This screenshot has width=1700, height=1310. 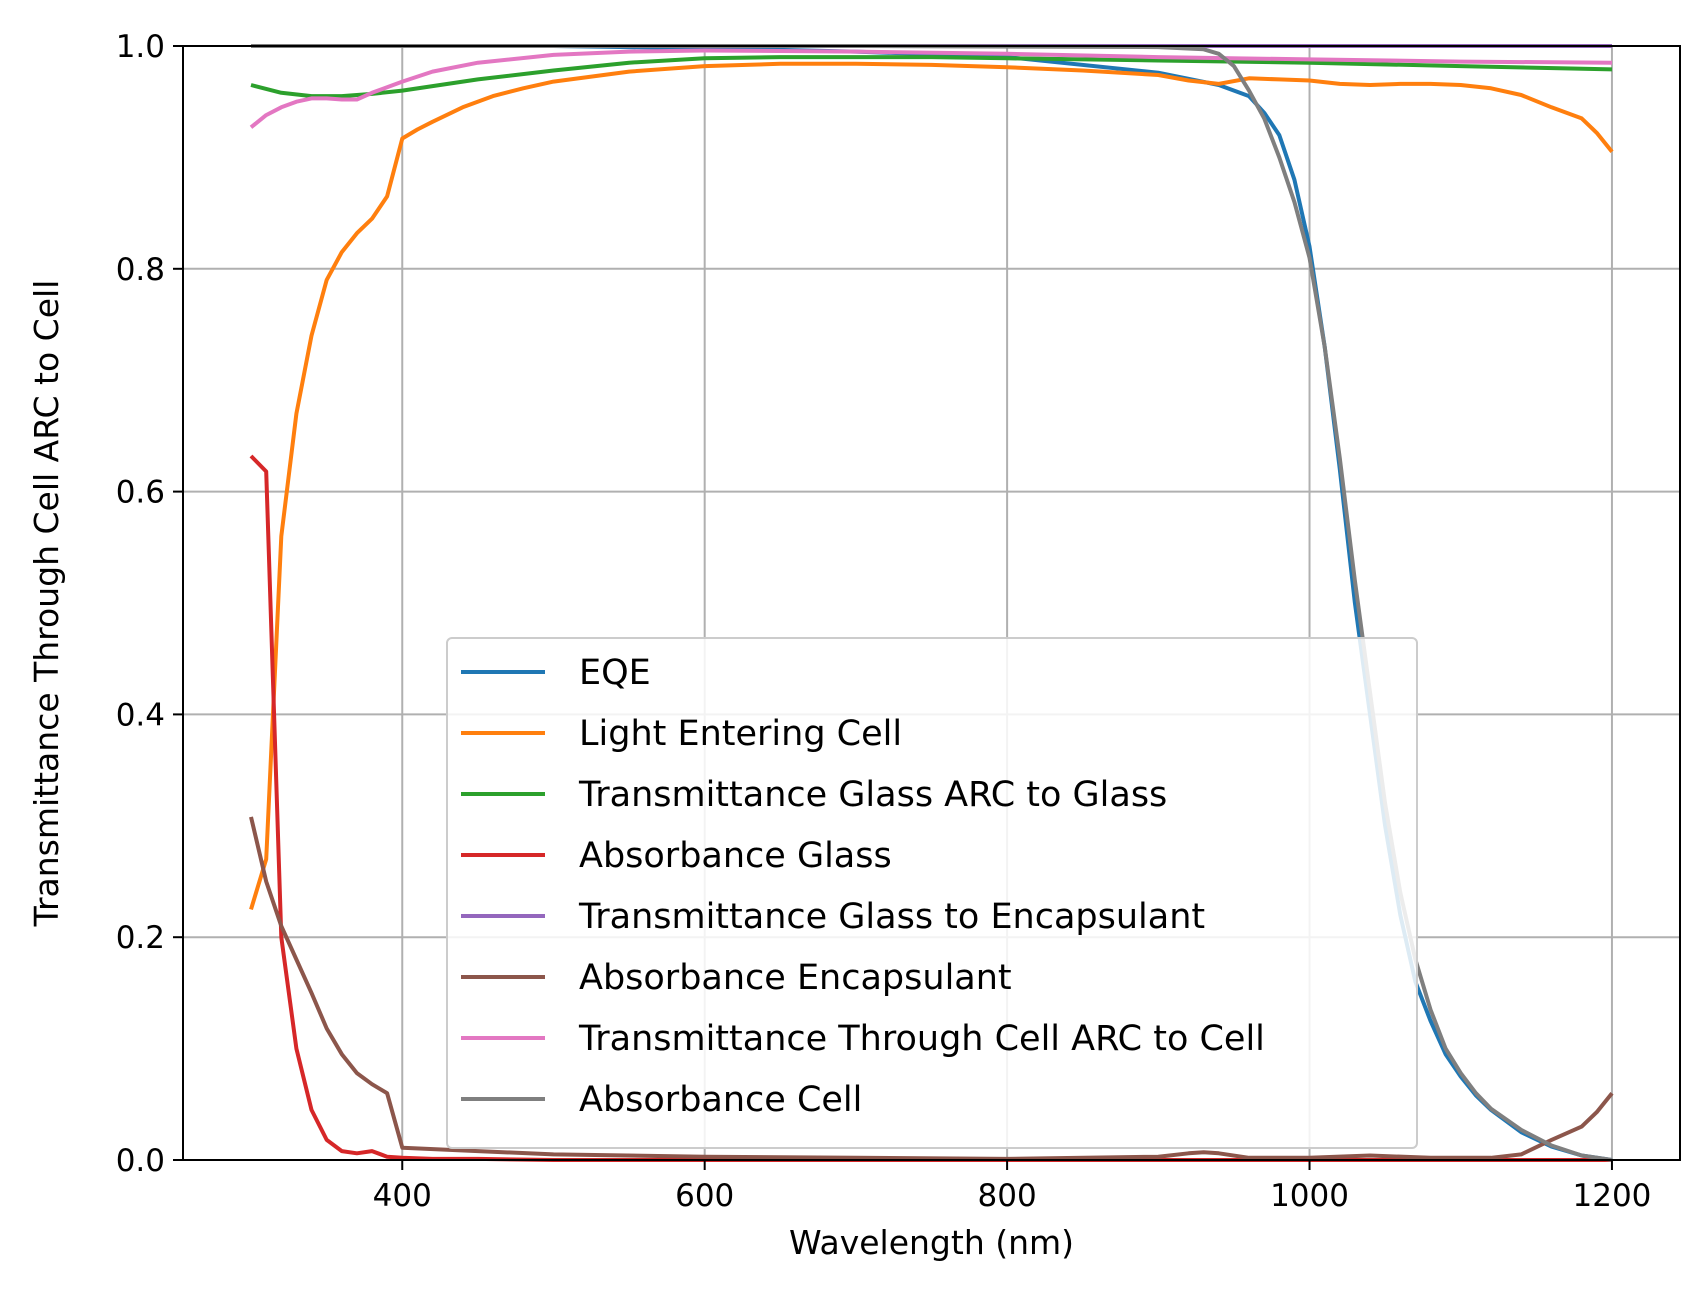 I want to click on x-tick-label: 800, so click(x=1007, y=1196).